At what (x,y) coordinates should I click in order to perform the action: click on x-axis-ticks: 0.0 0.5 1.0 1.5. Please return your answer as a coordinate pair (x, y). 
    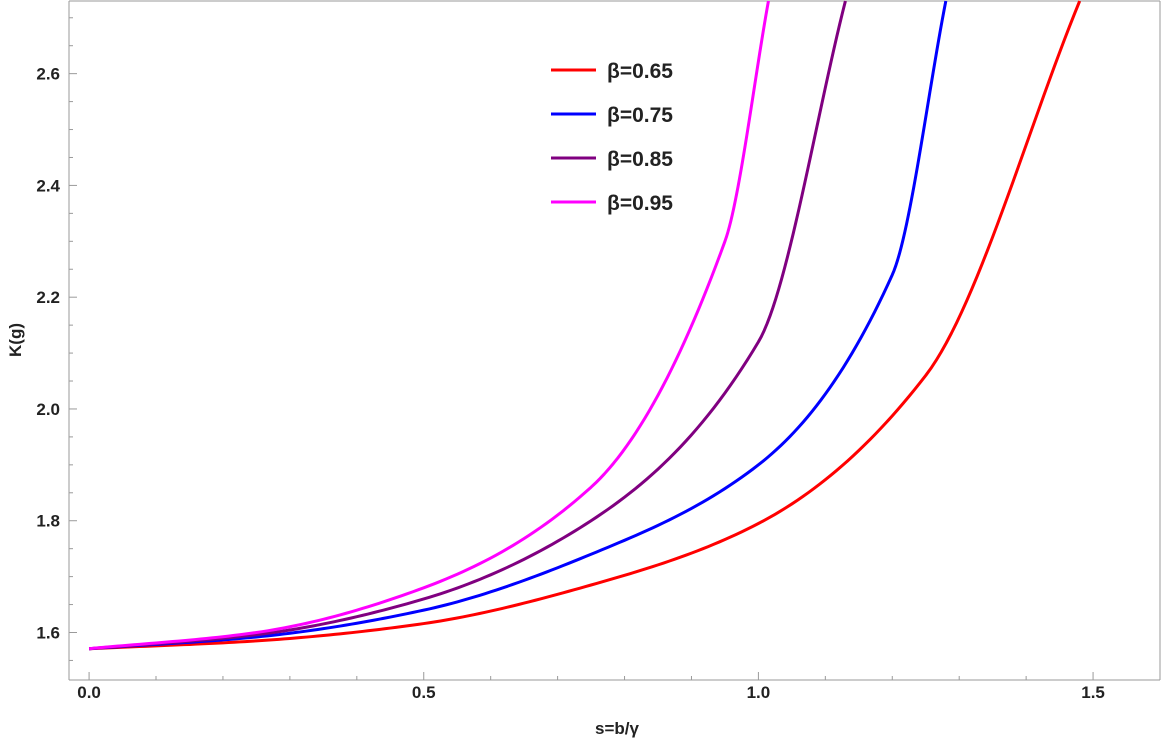
    Looking at the image, I should click on (591, 687).